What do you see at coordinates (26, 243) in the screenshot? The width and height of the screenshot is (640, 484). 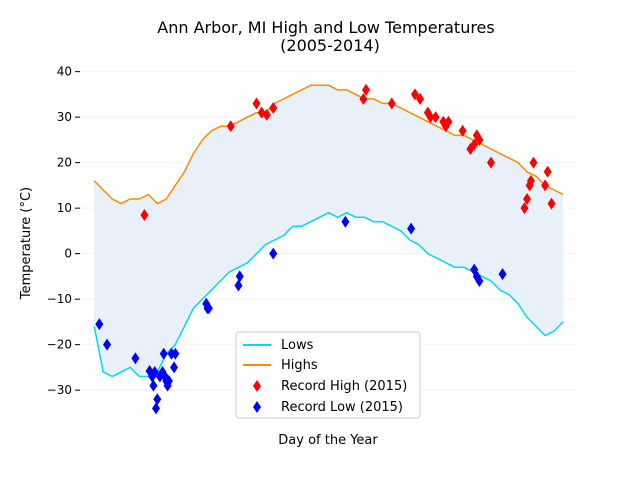 I see `y-axis-label: Temperature (°C)` at bounding box center [26, 243].